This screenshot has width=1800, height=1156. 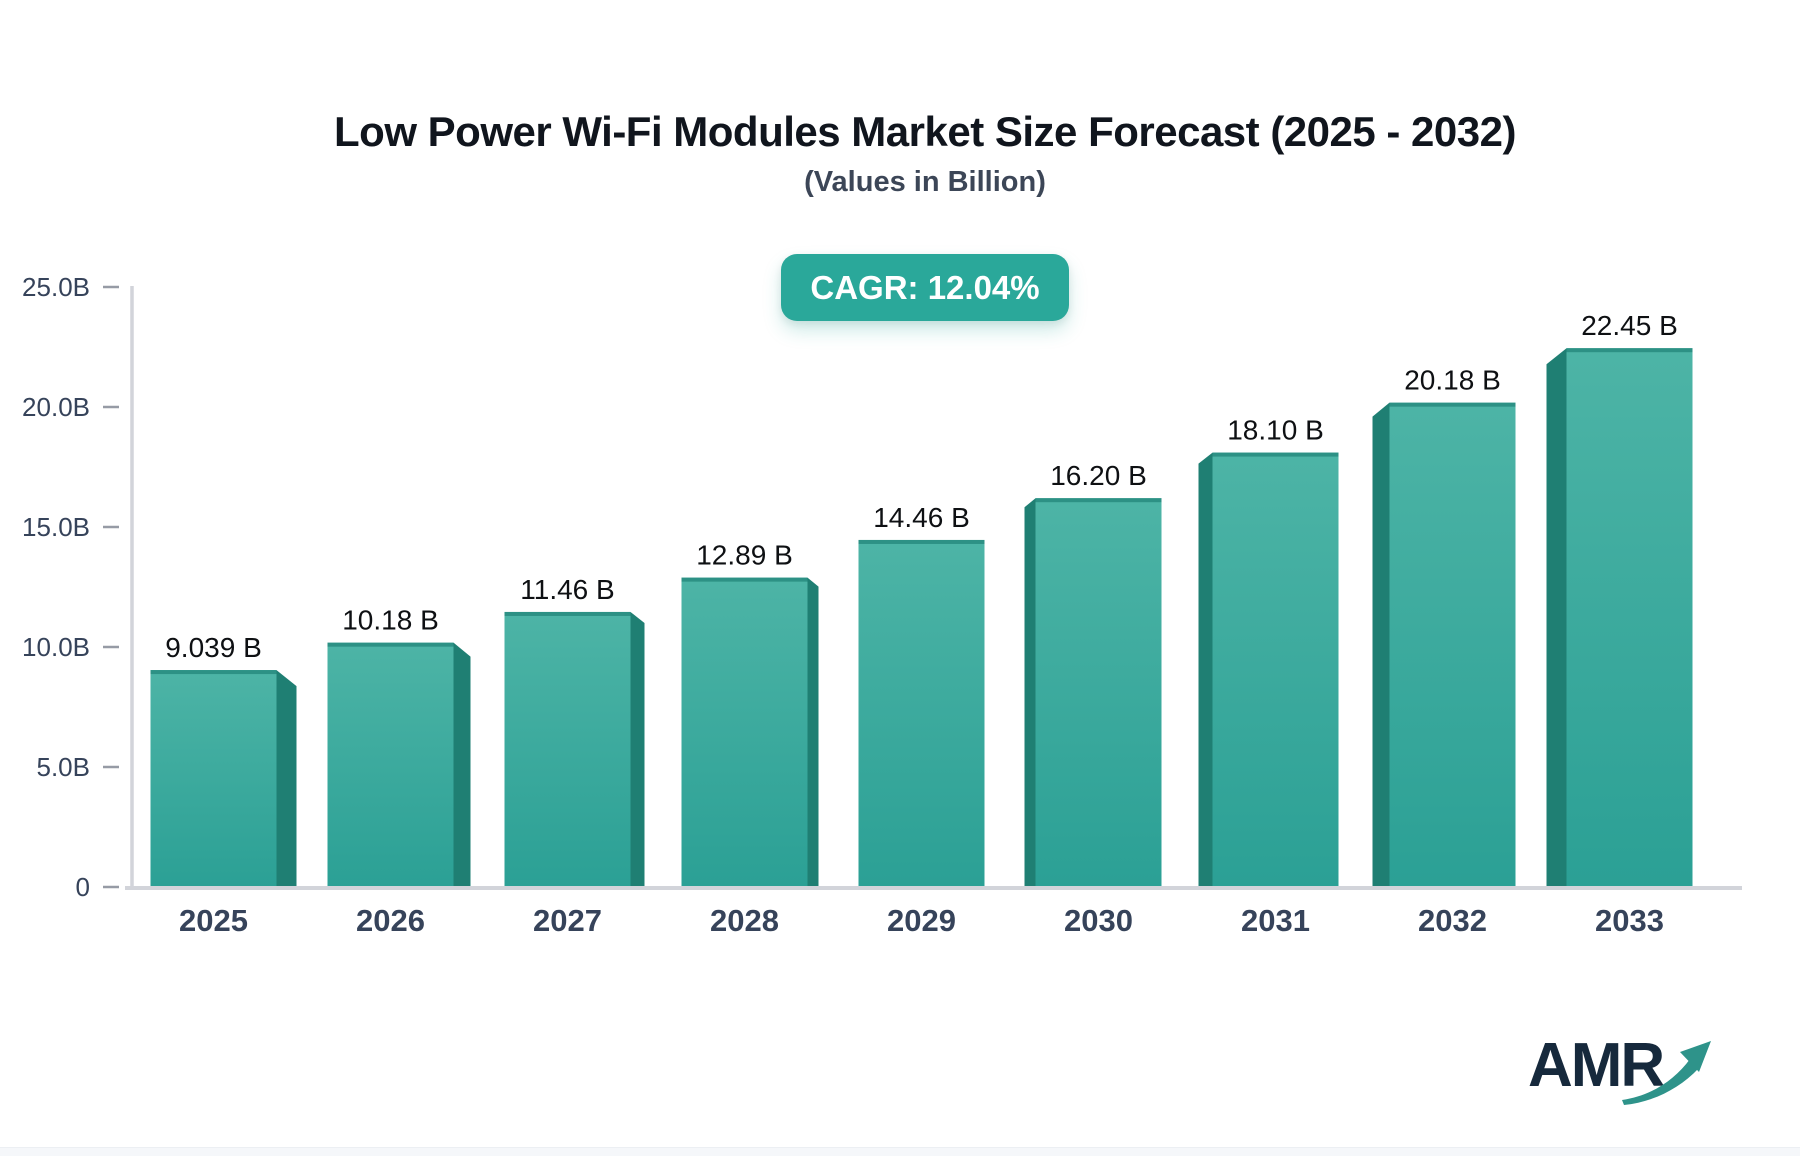 What do you see at coordinates (56, 407) in the screenshot?
I see `y-axis-label: 20.0B` at bounding box center [56, 407].